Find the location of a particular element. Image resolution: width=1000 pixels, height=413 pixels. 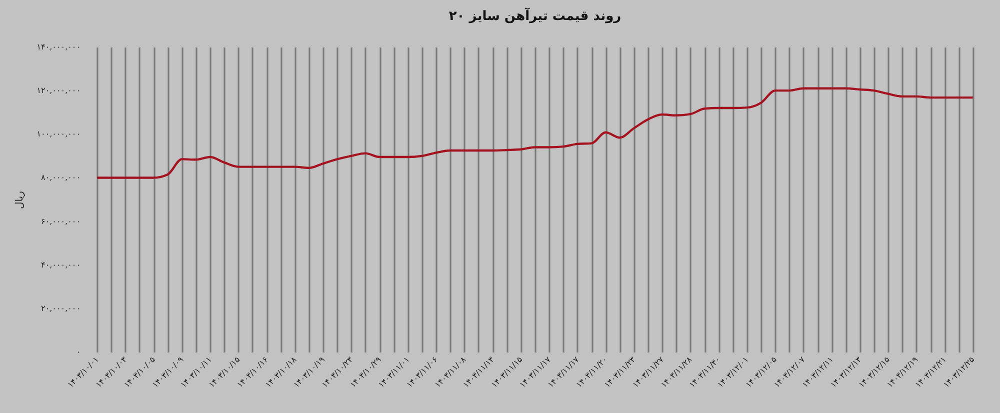

y-tick-label: ۱۰۰,۰۰۰,۰۰۰ is located at coordinates (58, 134).